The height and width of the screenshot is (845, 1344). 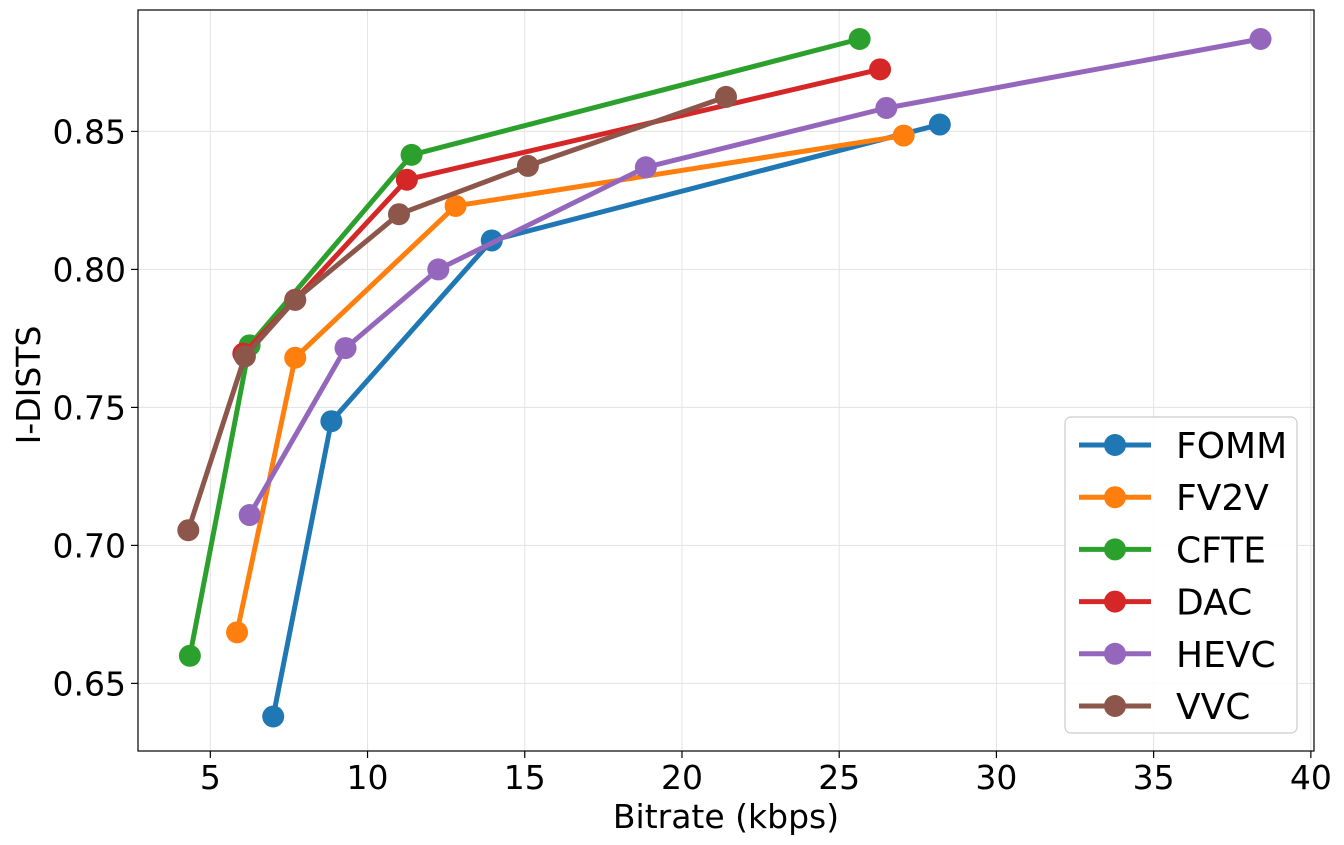 I want to click on x-axis-title: Bitrate (kbps), so click(x=726, y=816).